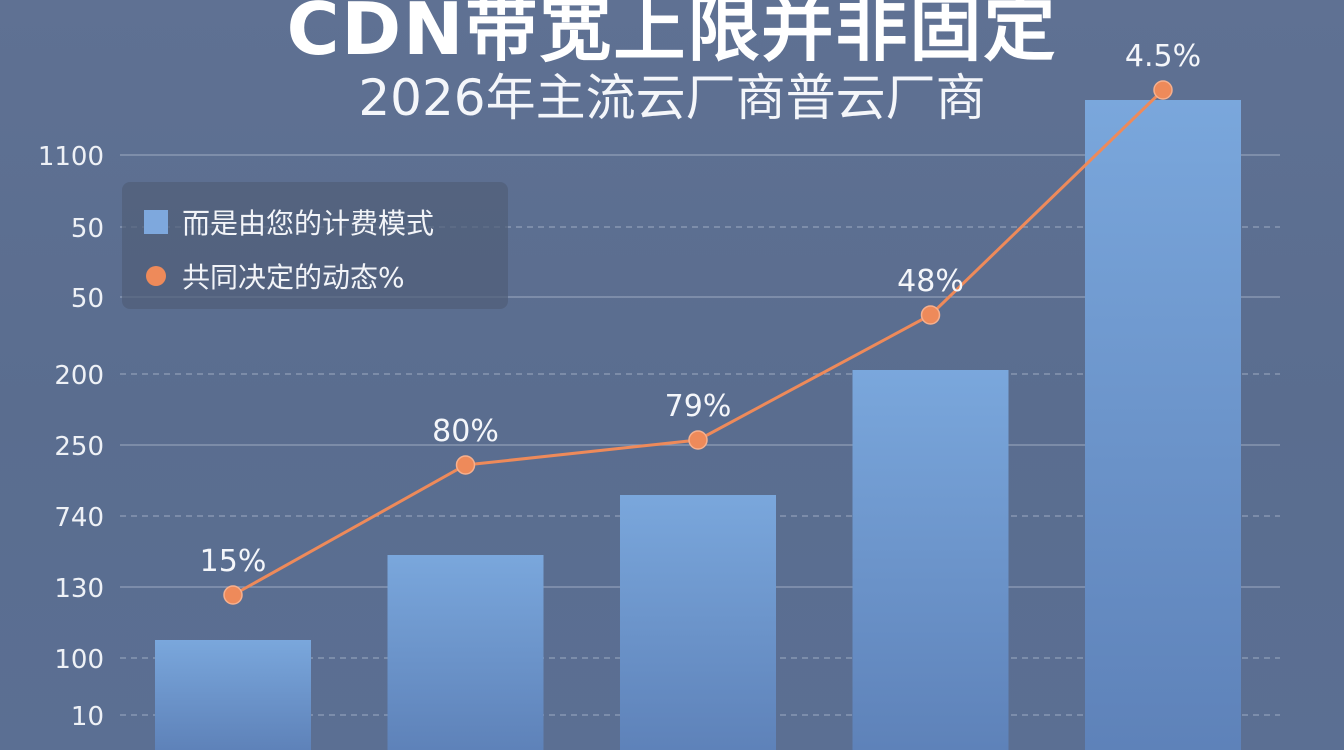 The height and width of the screenshot is (750, 1344). I want to click on chart-title: CDN带宽上限并非固定, so click(672, 35).